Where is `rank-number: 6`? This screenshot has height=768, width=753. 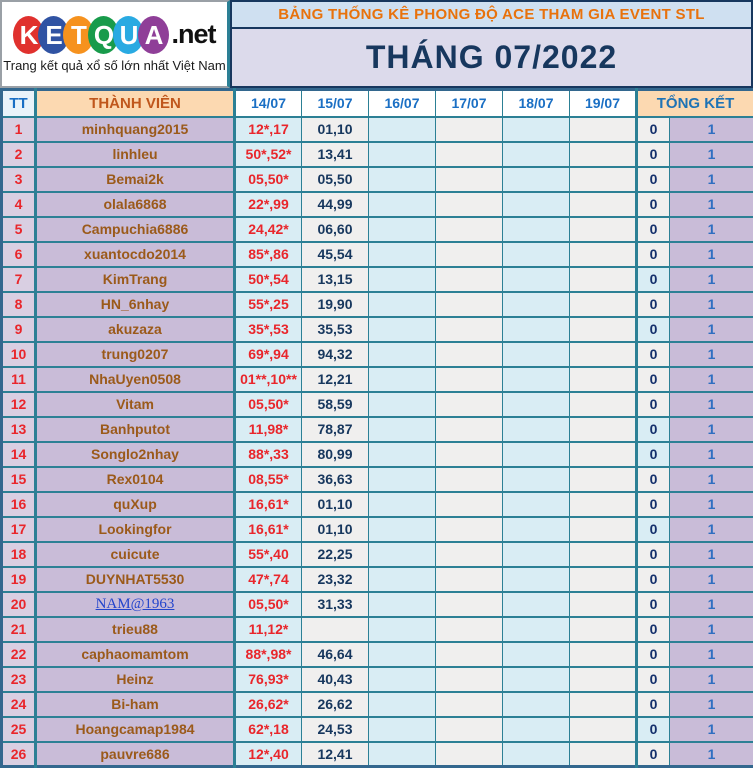
rank-number: 6 is located at coordinates (19, 254).